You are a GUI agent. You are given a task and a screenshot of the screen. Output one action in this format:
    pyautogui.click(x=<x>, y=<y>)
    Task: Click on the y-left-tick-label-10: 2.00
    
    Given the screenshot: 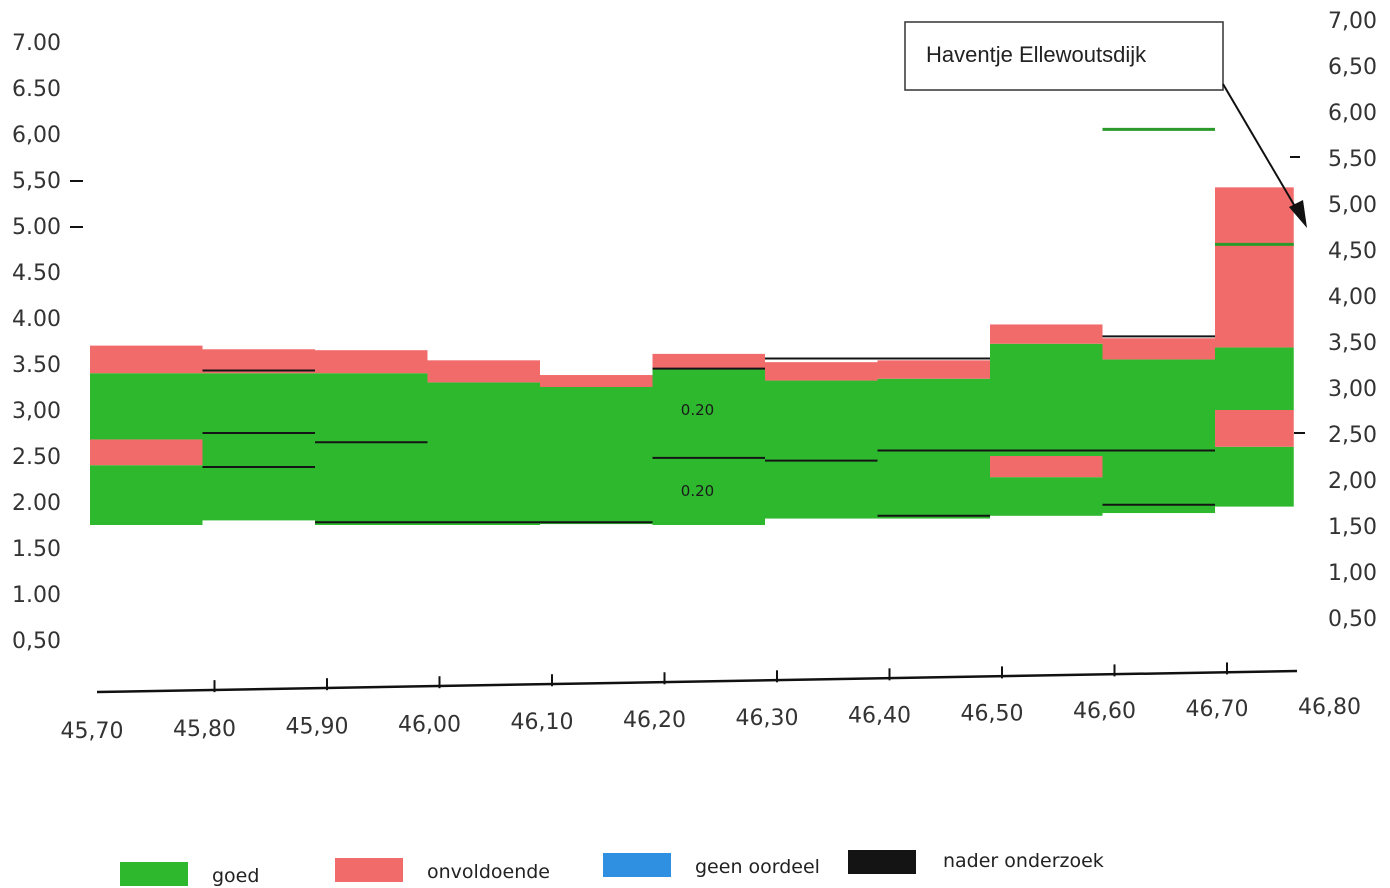 What is the action you would take?
    pyautogui.click(x=36, y=503)
    